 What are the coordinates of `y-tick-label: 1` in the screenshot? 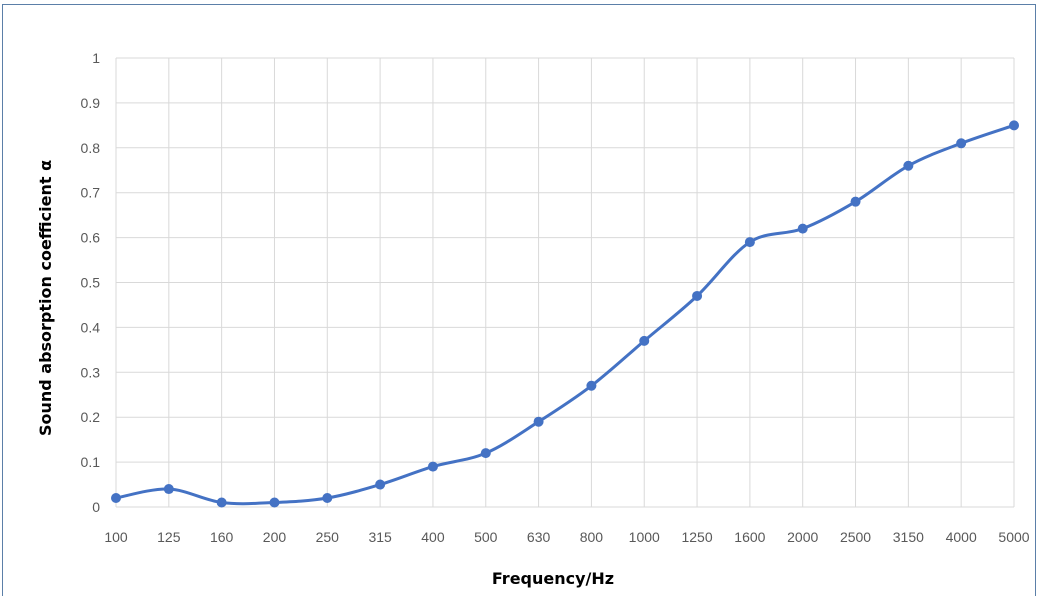 It's located at (96, 58).